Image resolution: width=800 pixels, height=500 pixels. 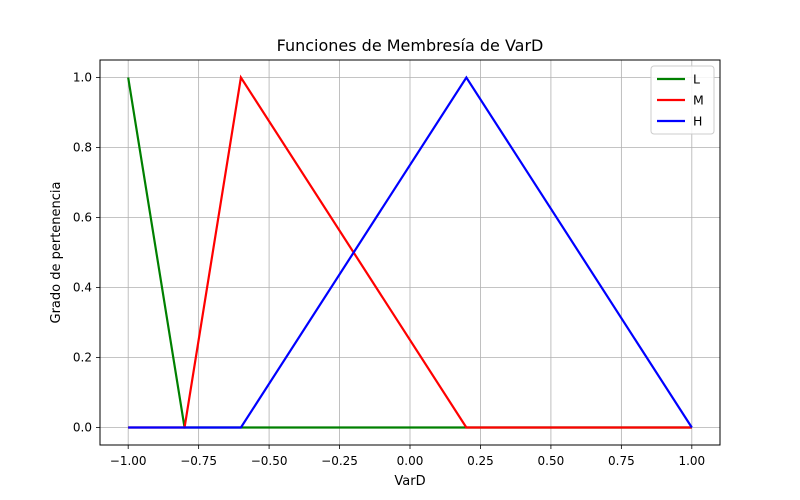 I want to click on x-axis: −1.00 −0.75 −0.50 −0.25 0.00 0.25 0.50 0.75 1.00, so click(x=407, y=456).